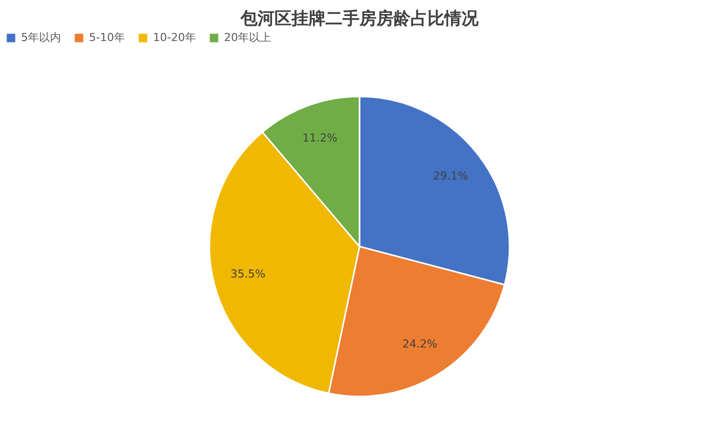 This screenshot has height=439, width=719. Describe the element at coordinates (174, 37) in the screenshot. I see `legend-label: 10-20年` at that location.